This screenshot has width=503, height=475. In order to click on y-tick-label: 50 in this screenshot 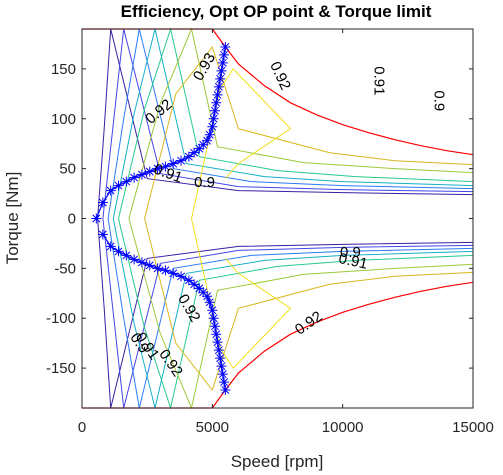, I will do `click(67, 169)`.